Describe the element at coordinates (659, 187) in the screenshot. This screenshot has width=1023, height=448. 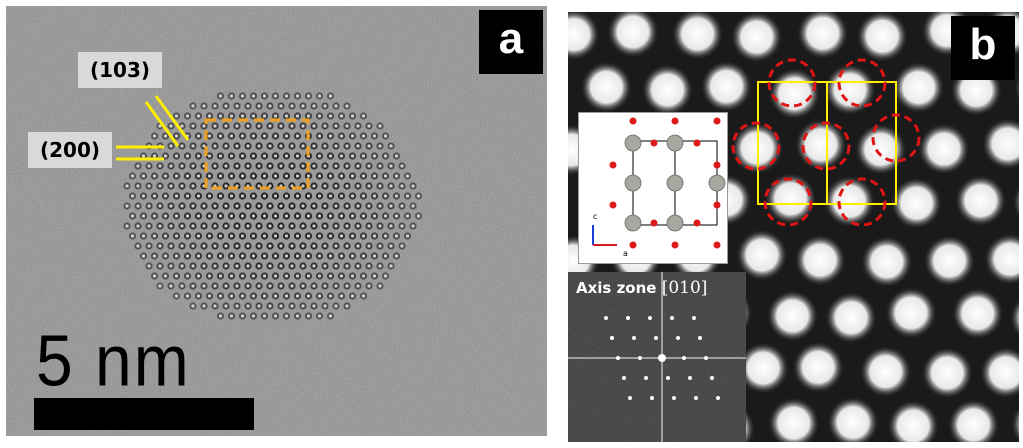
I see `unit-cell-model: c a` at that location.